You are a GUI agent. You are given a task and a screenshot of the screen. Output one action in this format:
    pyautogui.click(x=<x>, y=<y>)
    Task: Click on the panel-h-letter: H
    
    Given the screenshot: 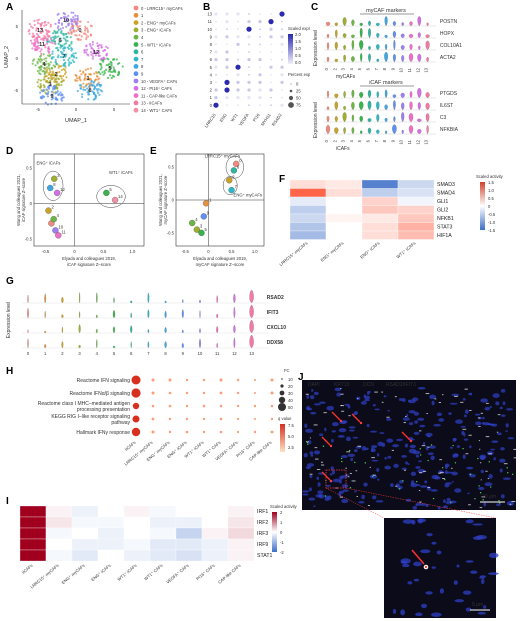 What is the action you would take?
    pyautogui.click(x=10, y=371)
    